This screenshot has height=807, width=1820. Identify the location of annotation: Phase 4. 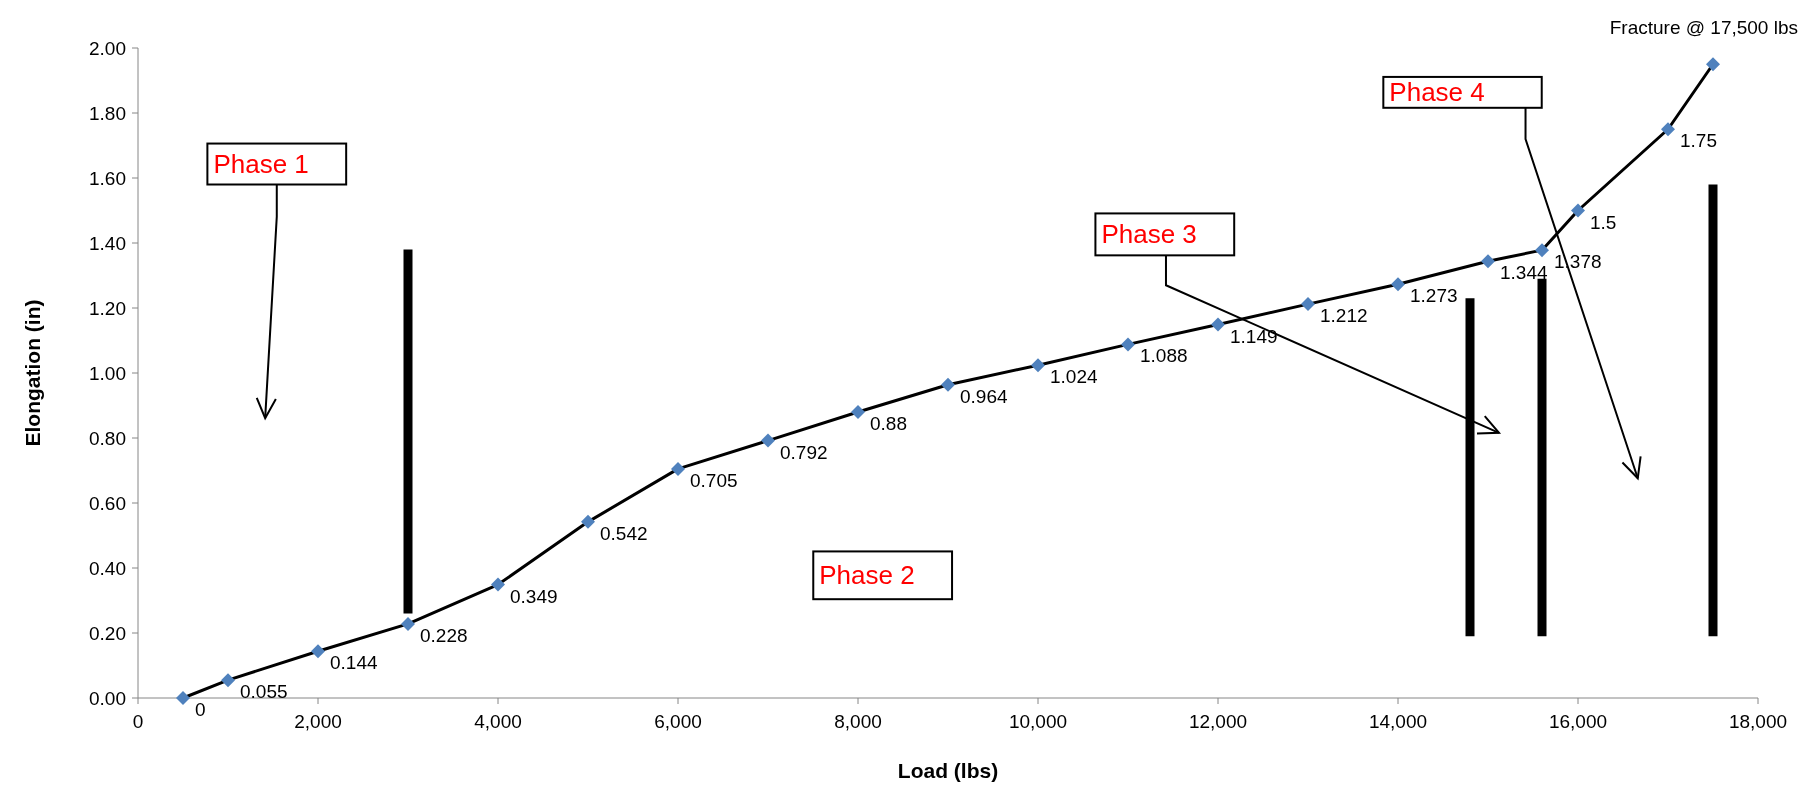
(1437, 92).